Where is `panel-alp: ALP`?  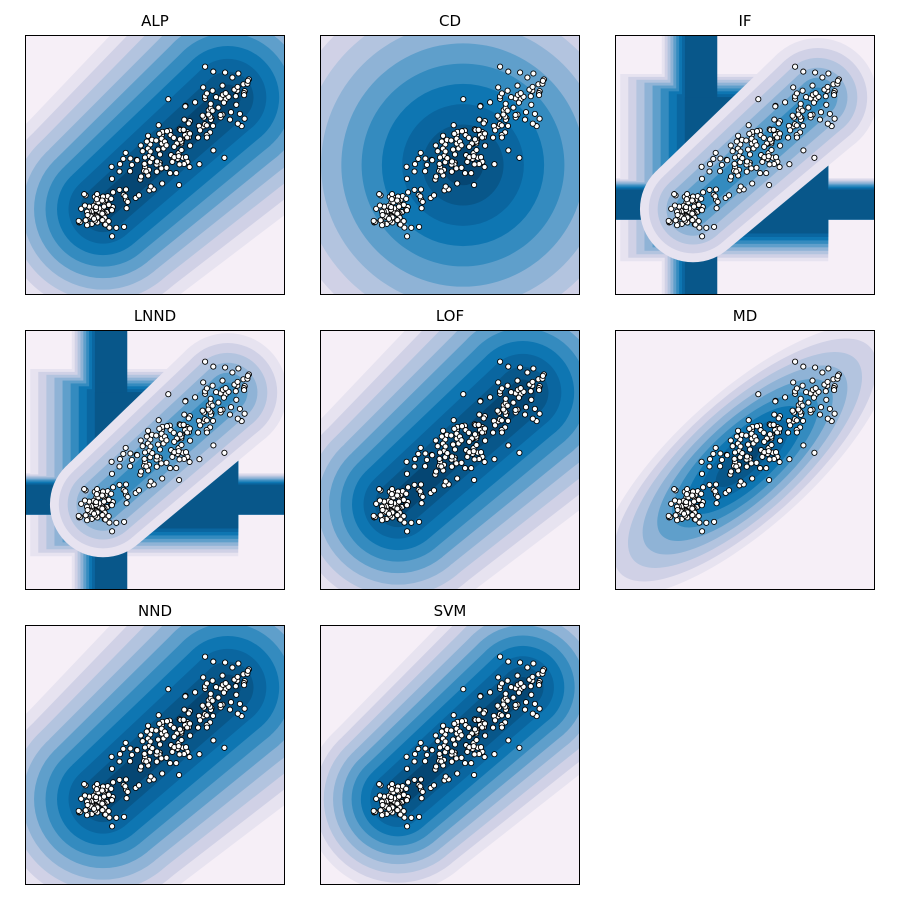
panel-alp: ALP is located at coordinates (155, 153).